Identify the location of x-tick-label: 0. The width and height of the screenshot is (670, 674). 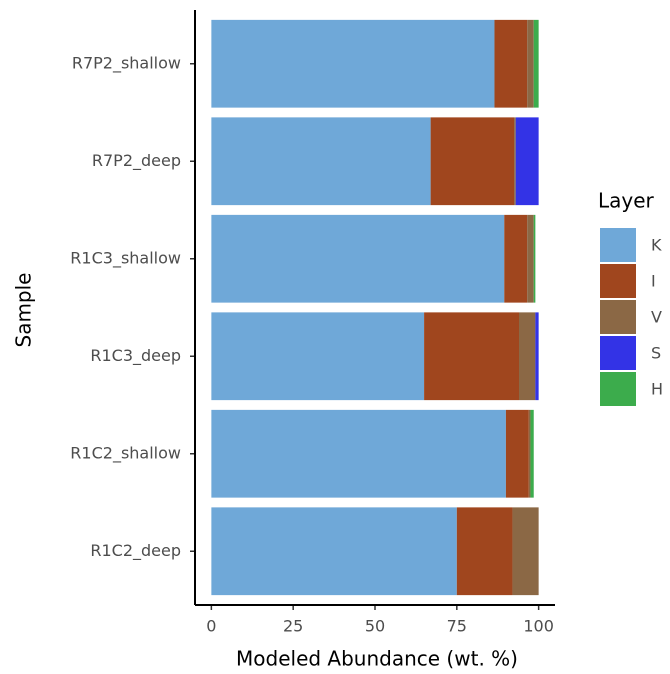
(211, 626).